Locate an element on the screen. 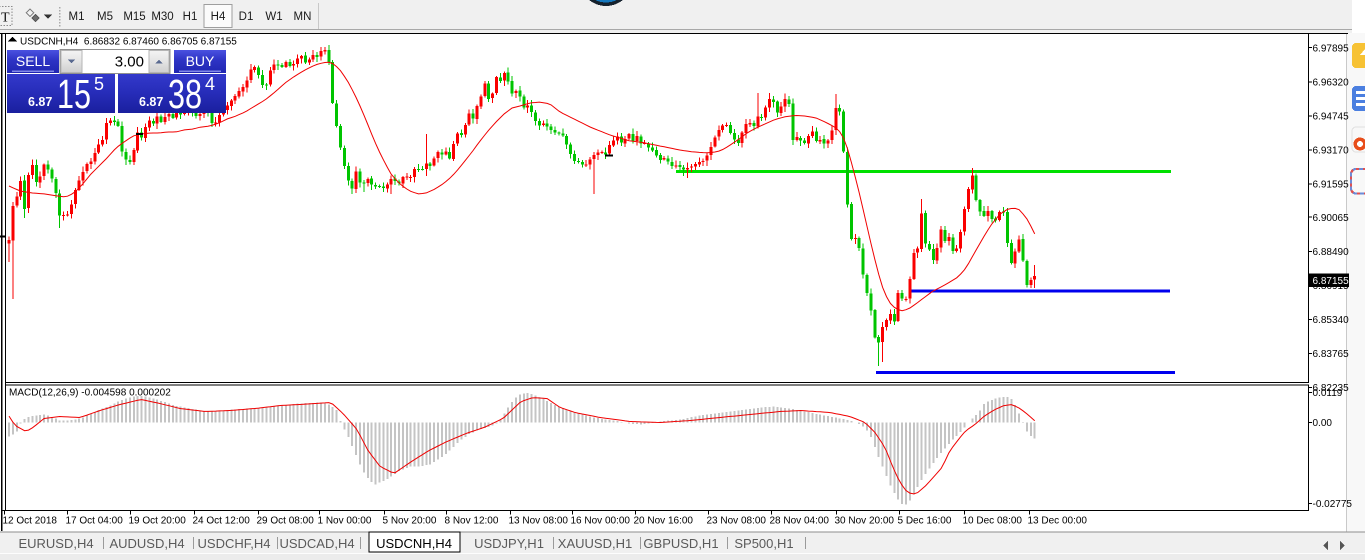  svg-text: 3.00 is located at coordinates (129, 62).